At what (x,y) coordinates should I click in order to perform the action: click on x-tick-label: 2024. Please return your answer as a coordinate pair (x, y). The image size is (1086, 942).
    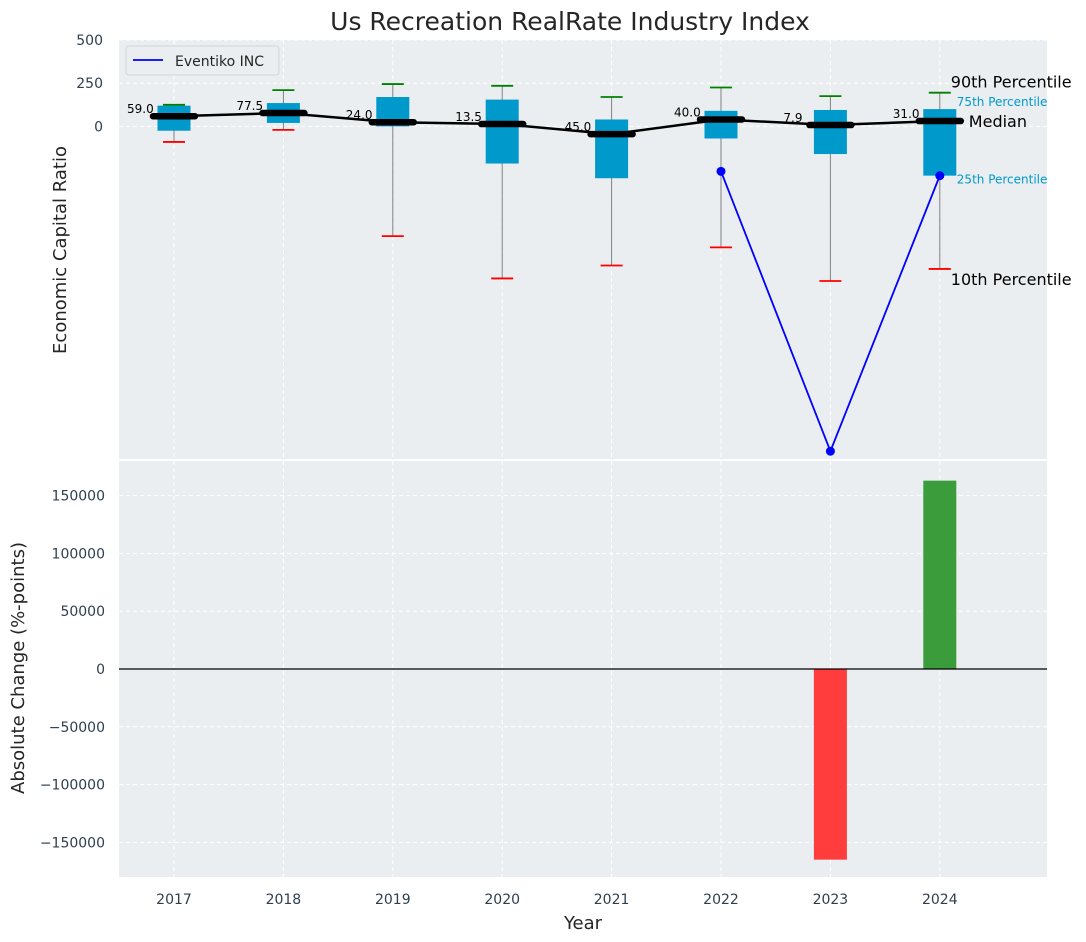
    Looking at the image, I should click on (940, 900).